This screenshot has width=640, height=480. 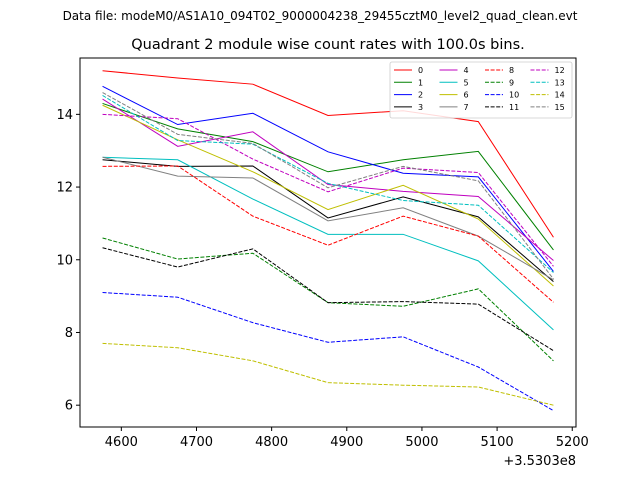 What do you see at coordinates (497, 442) in the screenshot?
I see `x-tick-label: 5100` at bounding box center [497, 442].